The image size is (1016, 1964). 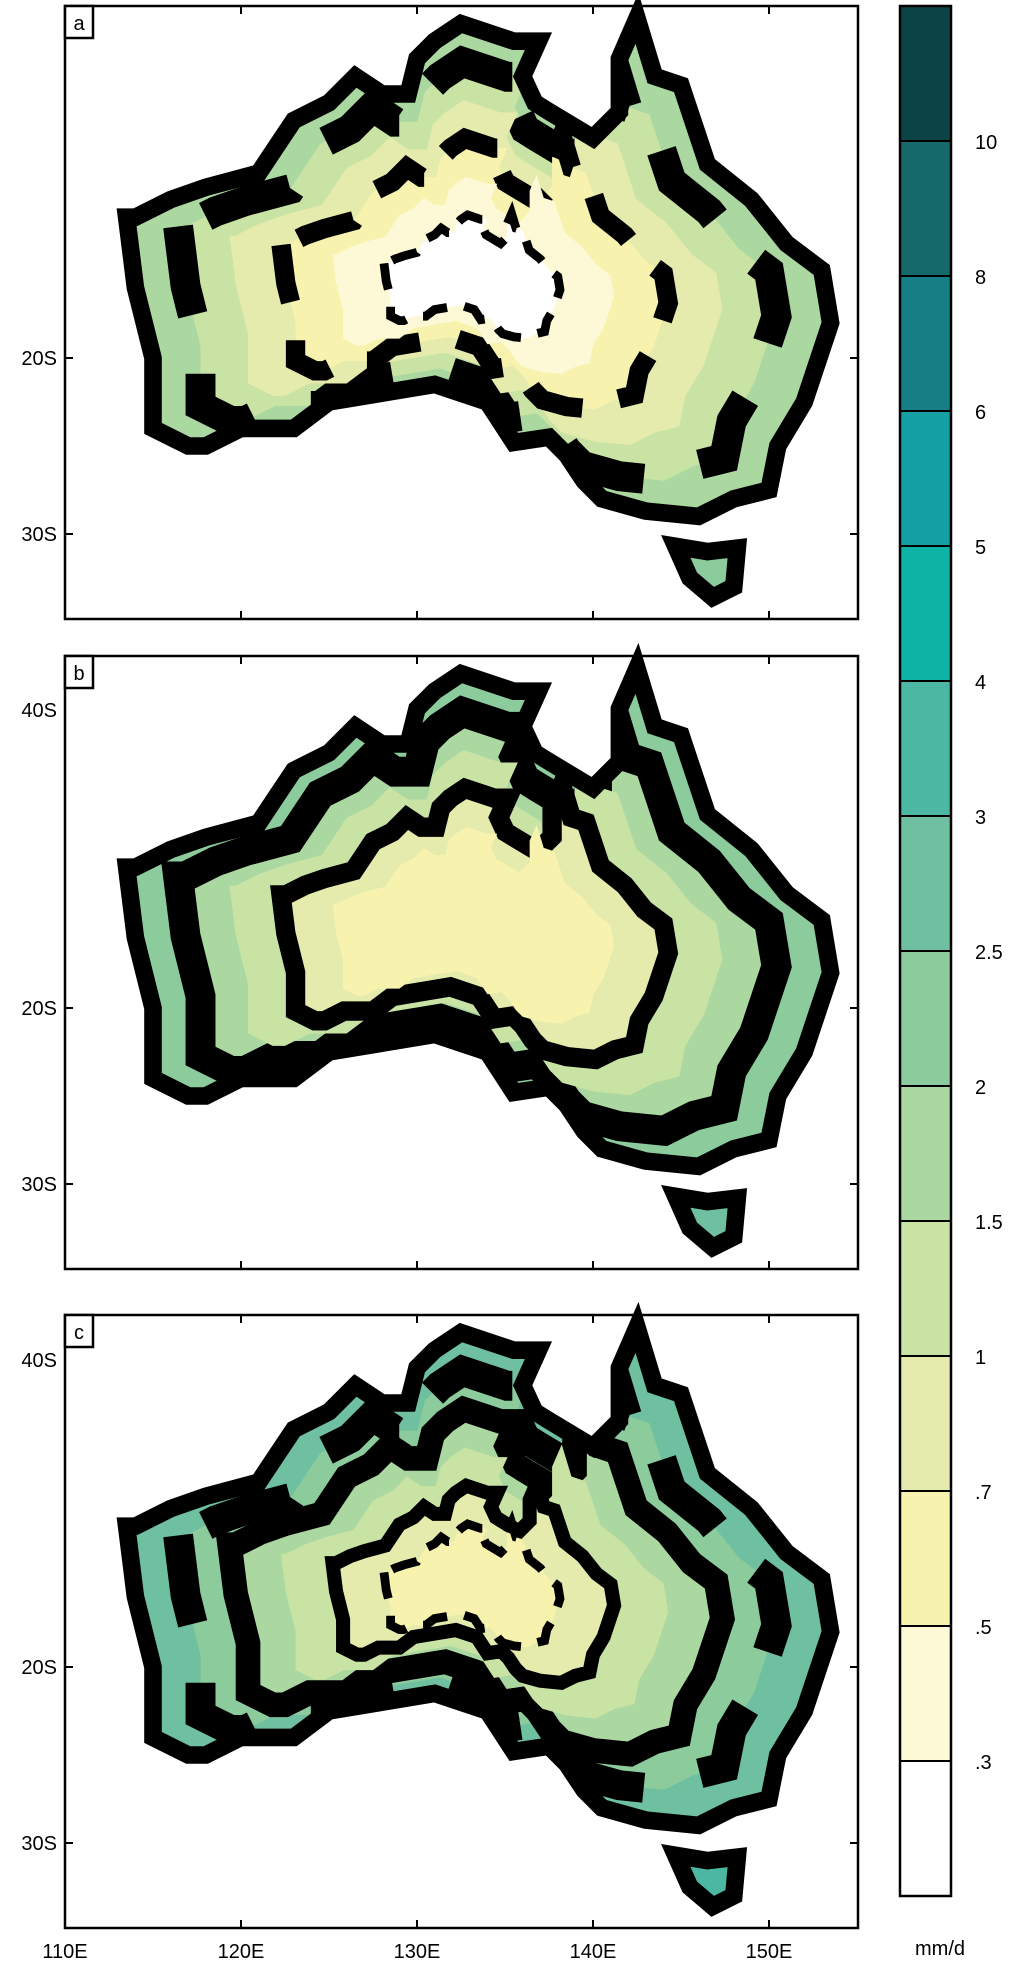 I want to click on colorbar-border, so click(x=925, y=951).